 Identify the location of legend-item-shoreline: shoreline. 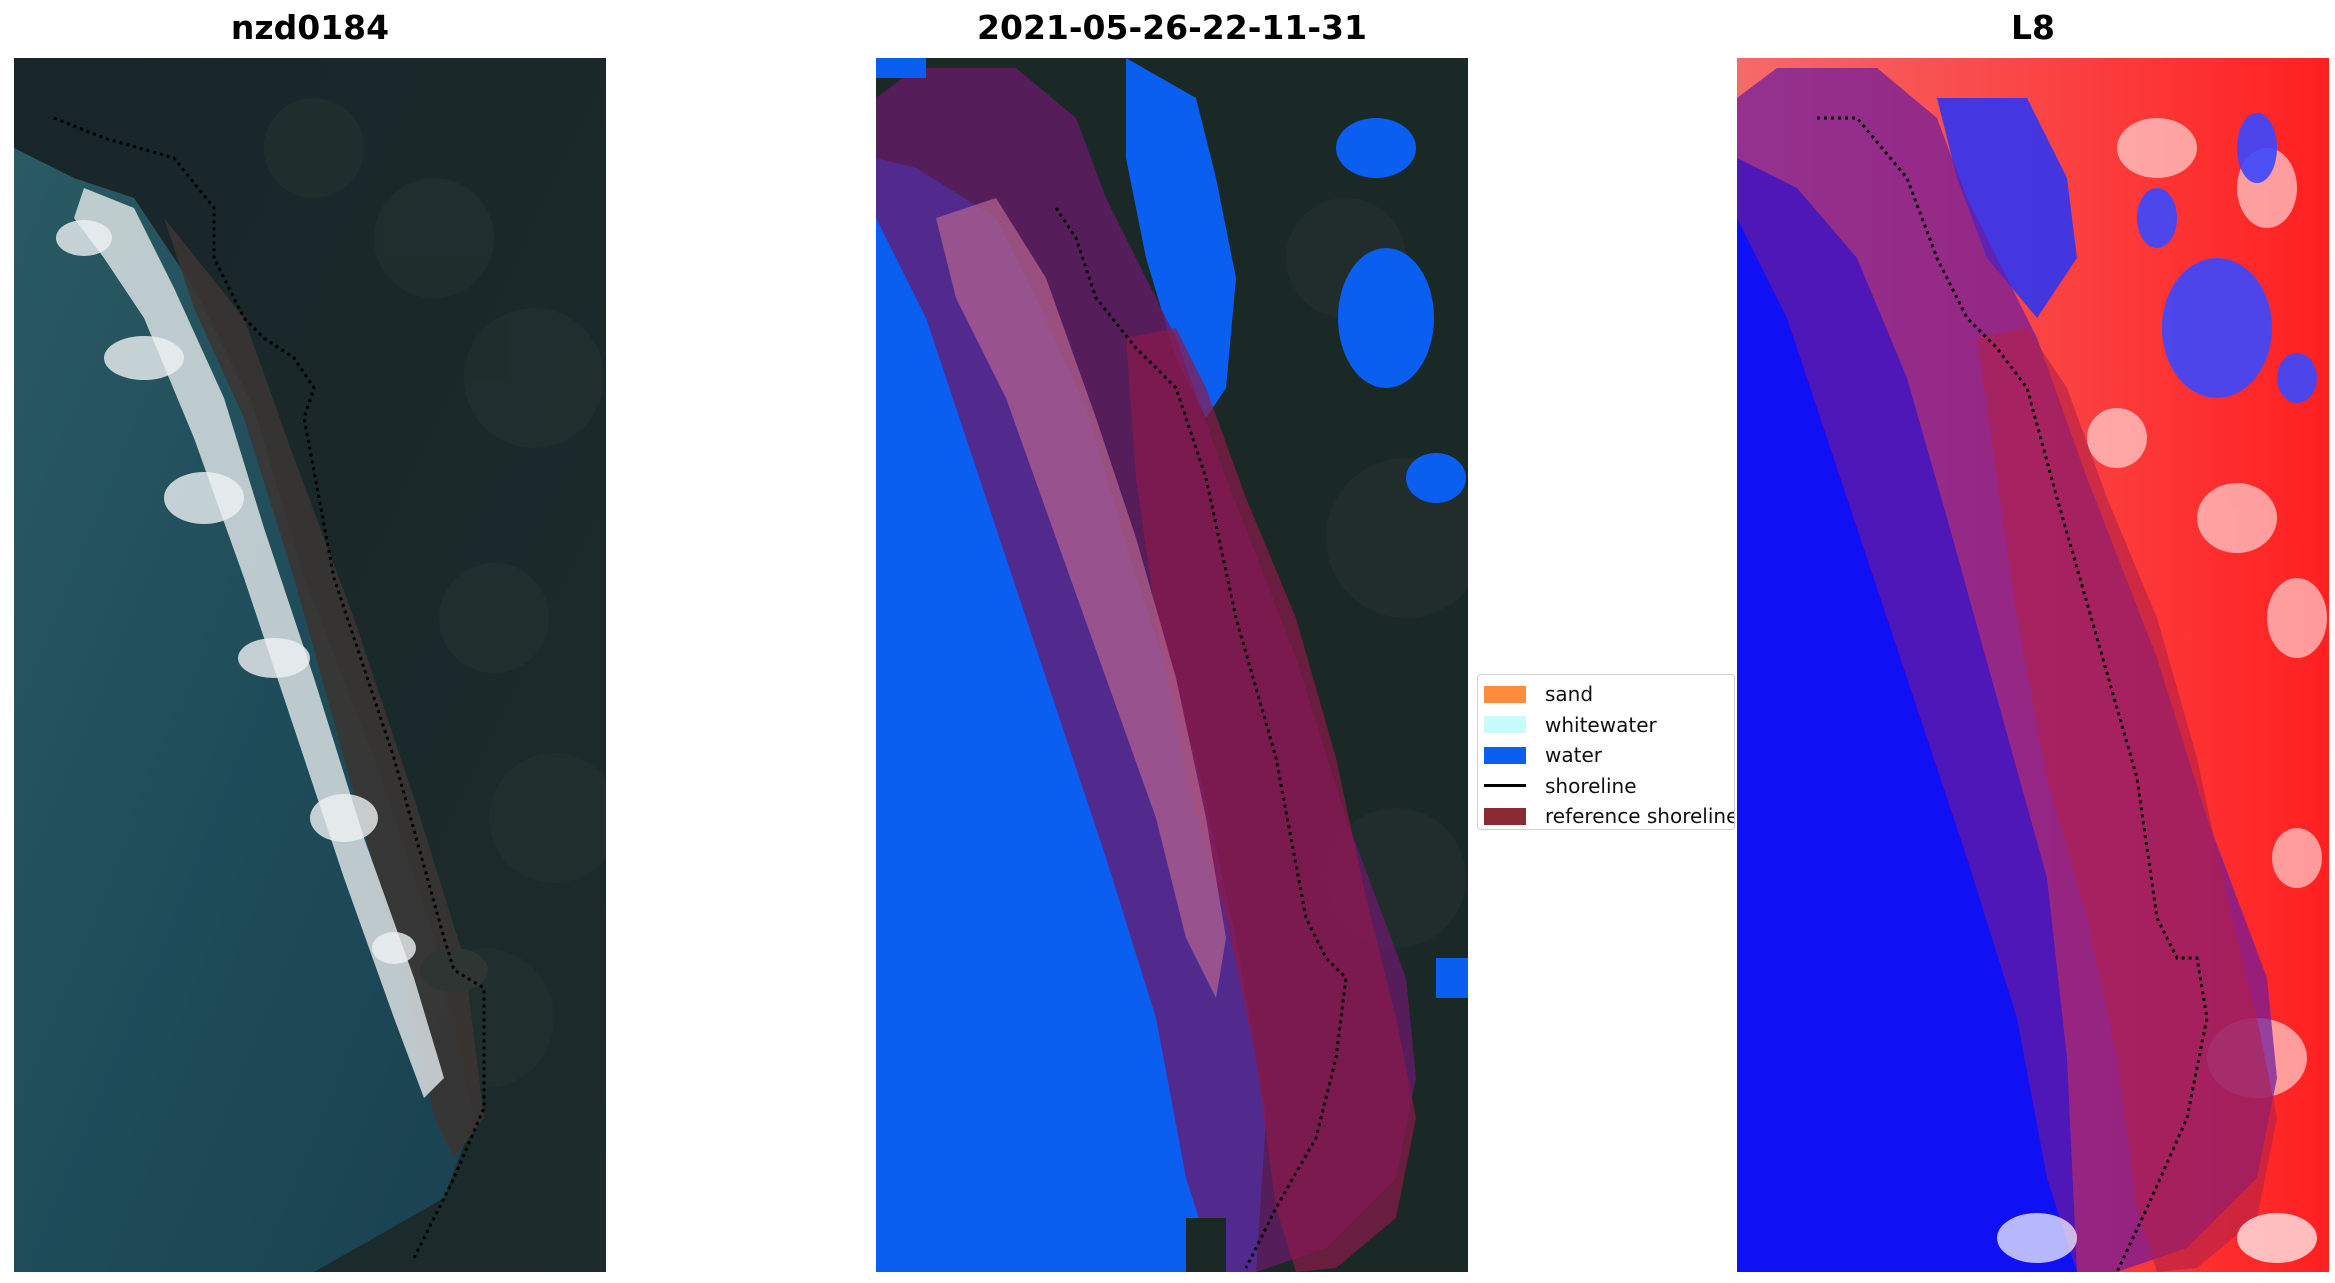
(1606, 786).